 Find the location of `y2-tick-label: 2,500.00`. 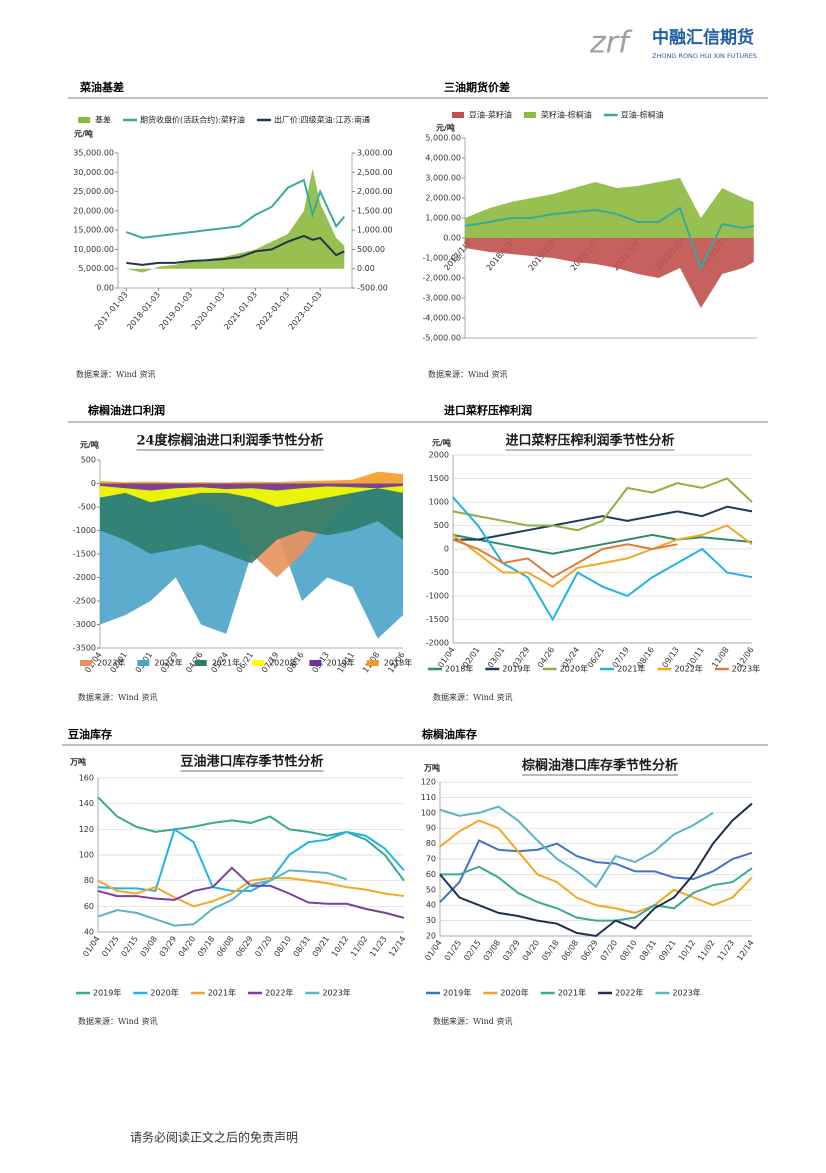

y2-tick-label: 2,500.00 is located at coordinates (375, 172).